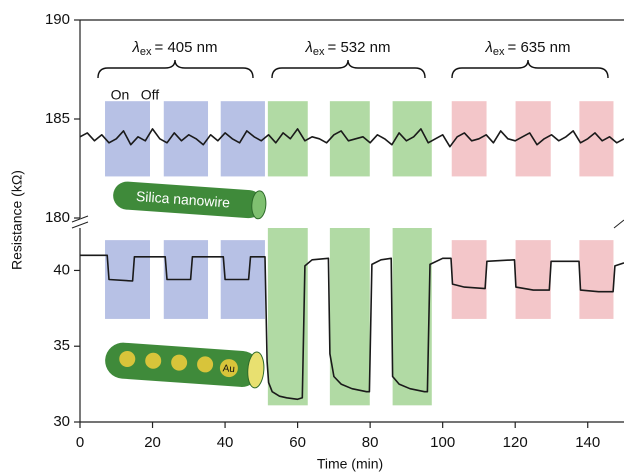 This screenshot has width=624, height=474. I want to click on break-gap, so click(80, 223).